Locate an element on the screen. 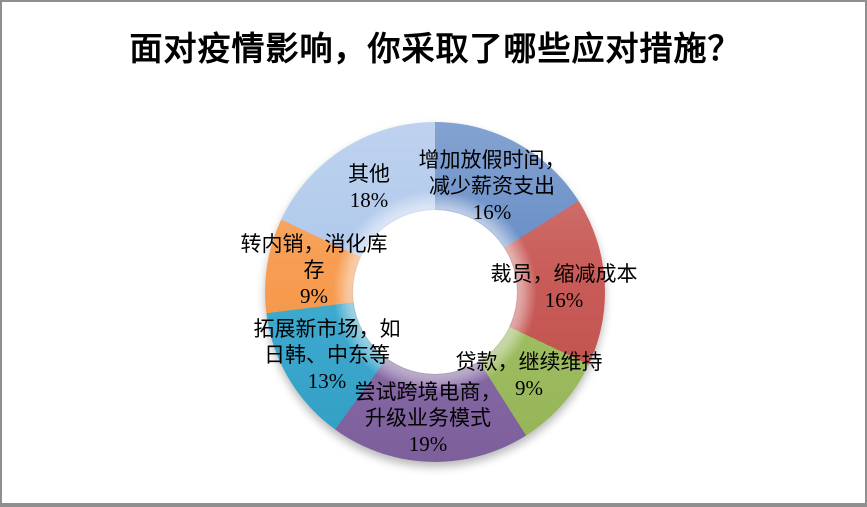 This screenshot has height=507, width=867. slice-label-layoffs: 裁员，缩减成本 16% is located at coordinates (564, 287).